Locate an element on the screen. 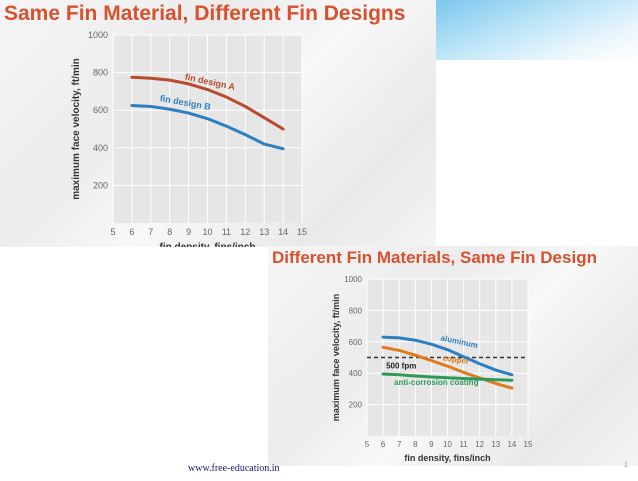 The height and width of the screenshot is (481, 638). header-decoration is located at coordinates (537, 30).